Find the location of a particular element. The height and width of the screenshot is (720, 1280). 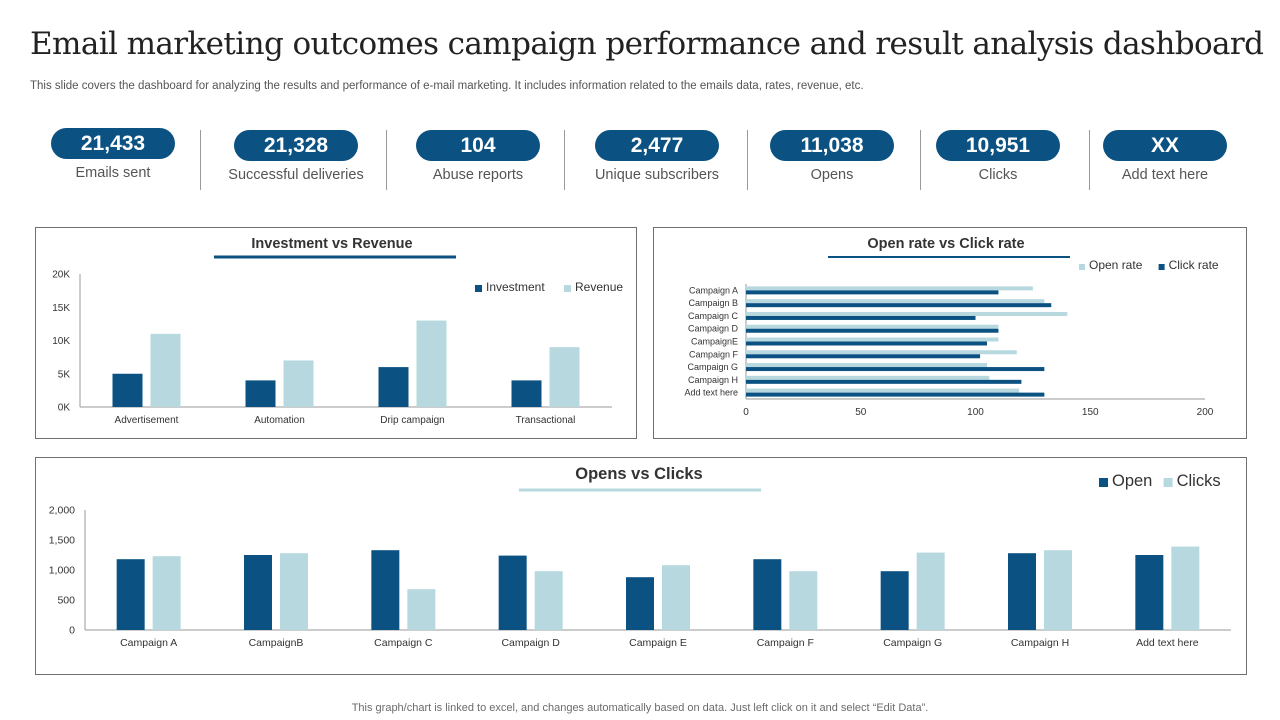

x-tick-label: Transactional is located at coordinates (546, 420).